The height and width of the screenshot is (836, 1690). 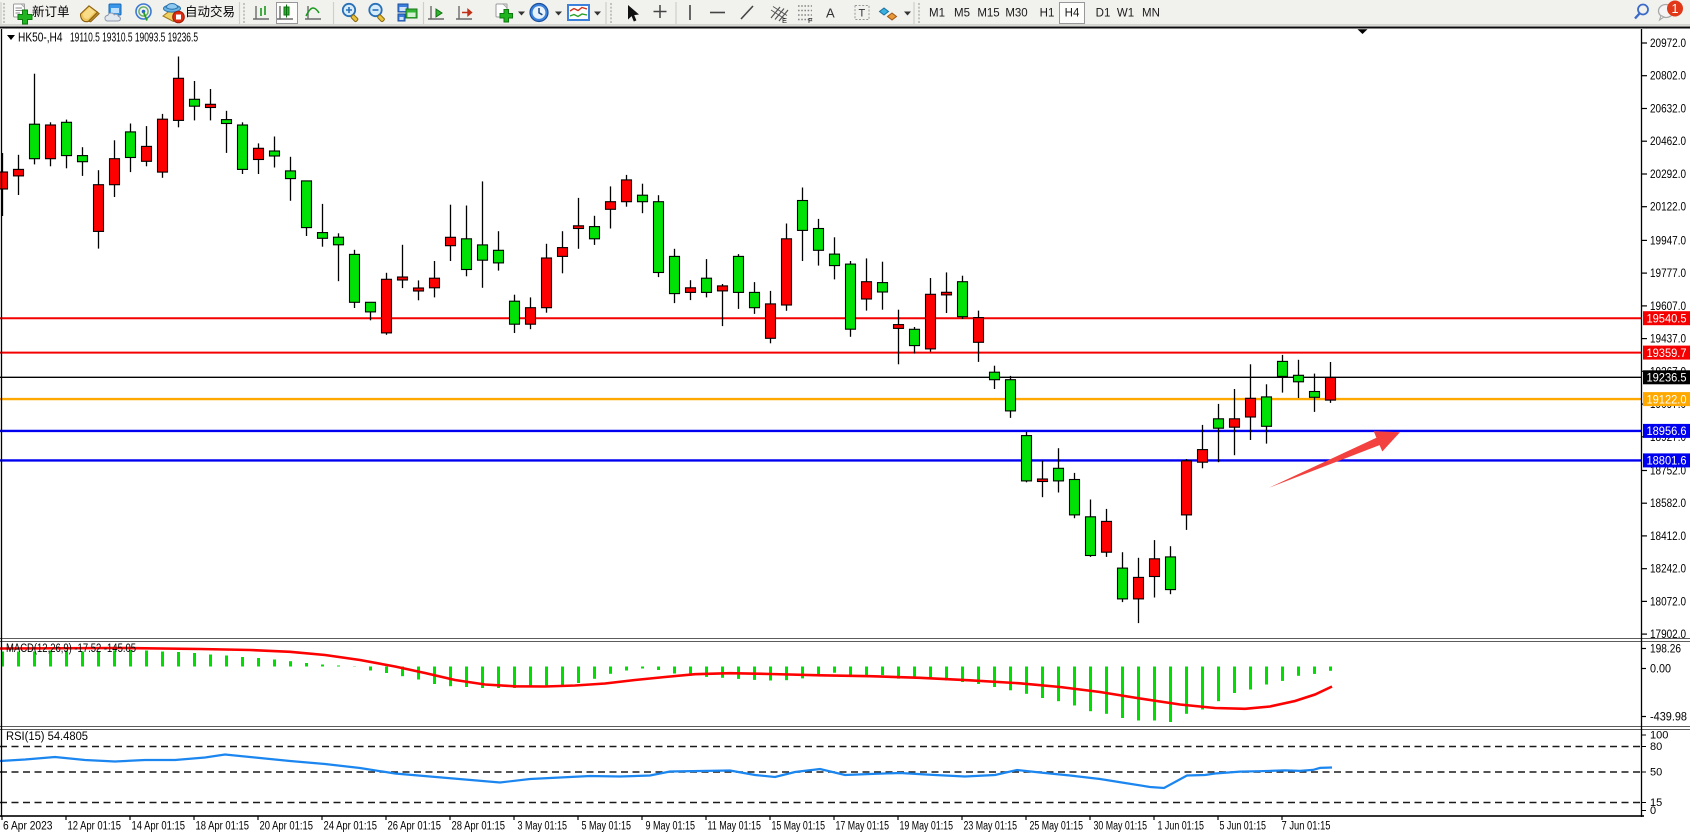 I want to click on svg-text: 25 May 01:15, so click(x=1057, y=827).